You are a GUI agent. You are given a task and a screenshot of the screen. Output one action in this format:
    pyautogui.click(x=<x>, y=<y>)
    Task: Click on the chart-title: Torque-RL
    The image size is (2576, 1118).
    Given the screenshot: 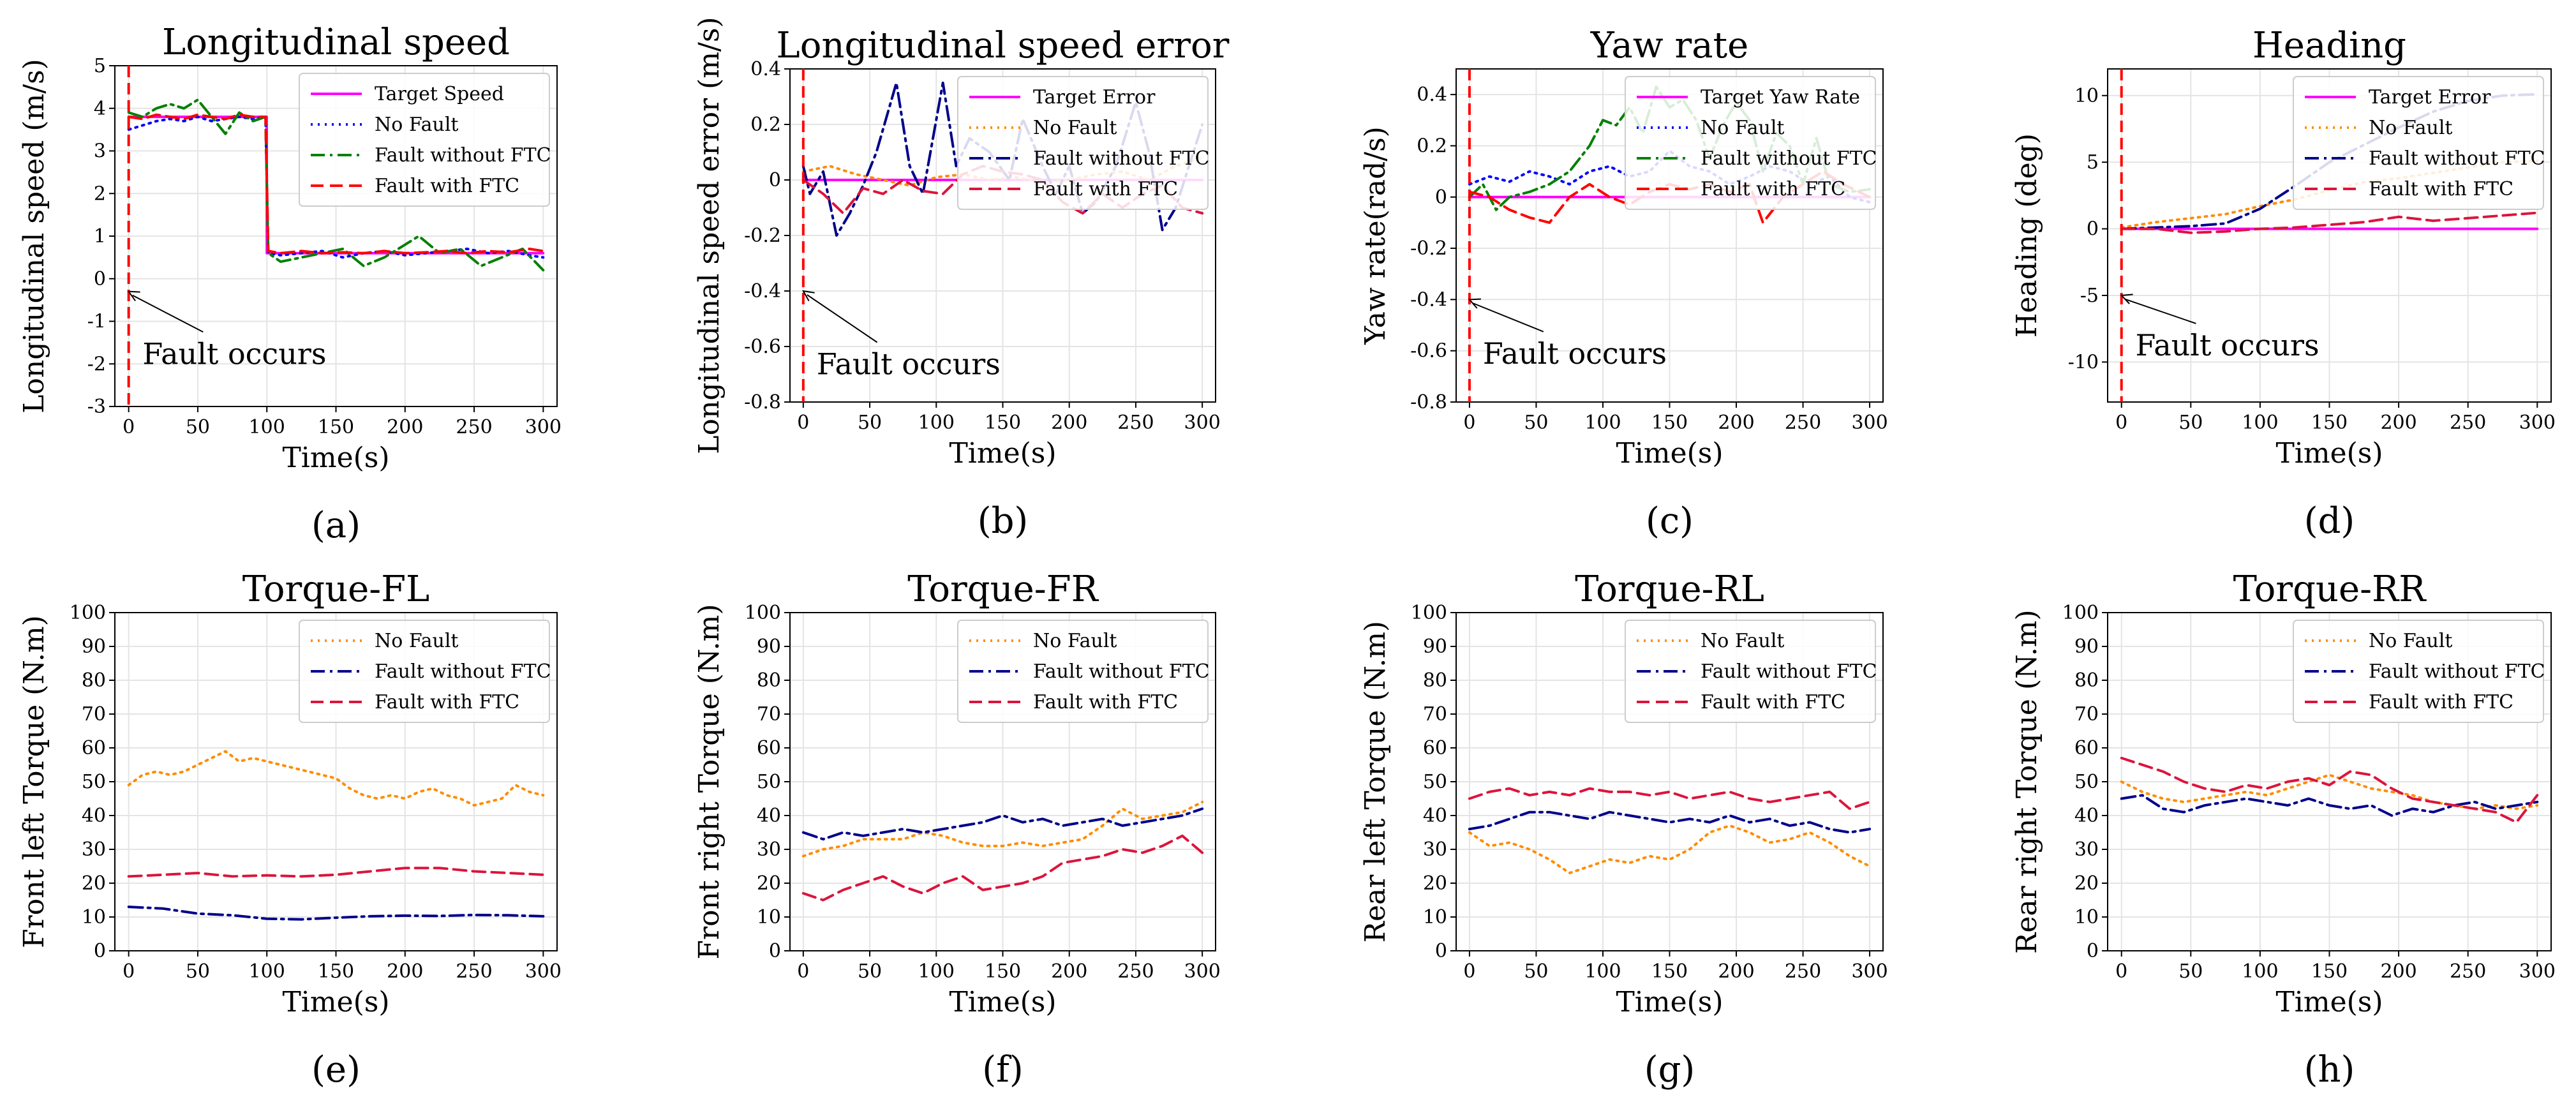 What is the action you would take?
    pyautogui.click(x=1669, y=590)
    